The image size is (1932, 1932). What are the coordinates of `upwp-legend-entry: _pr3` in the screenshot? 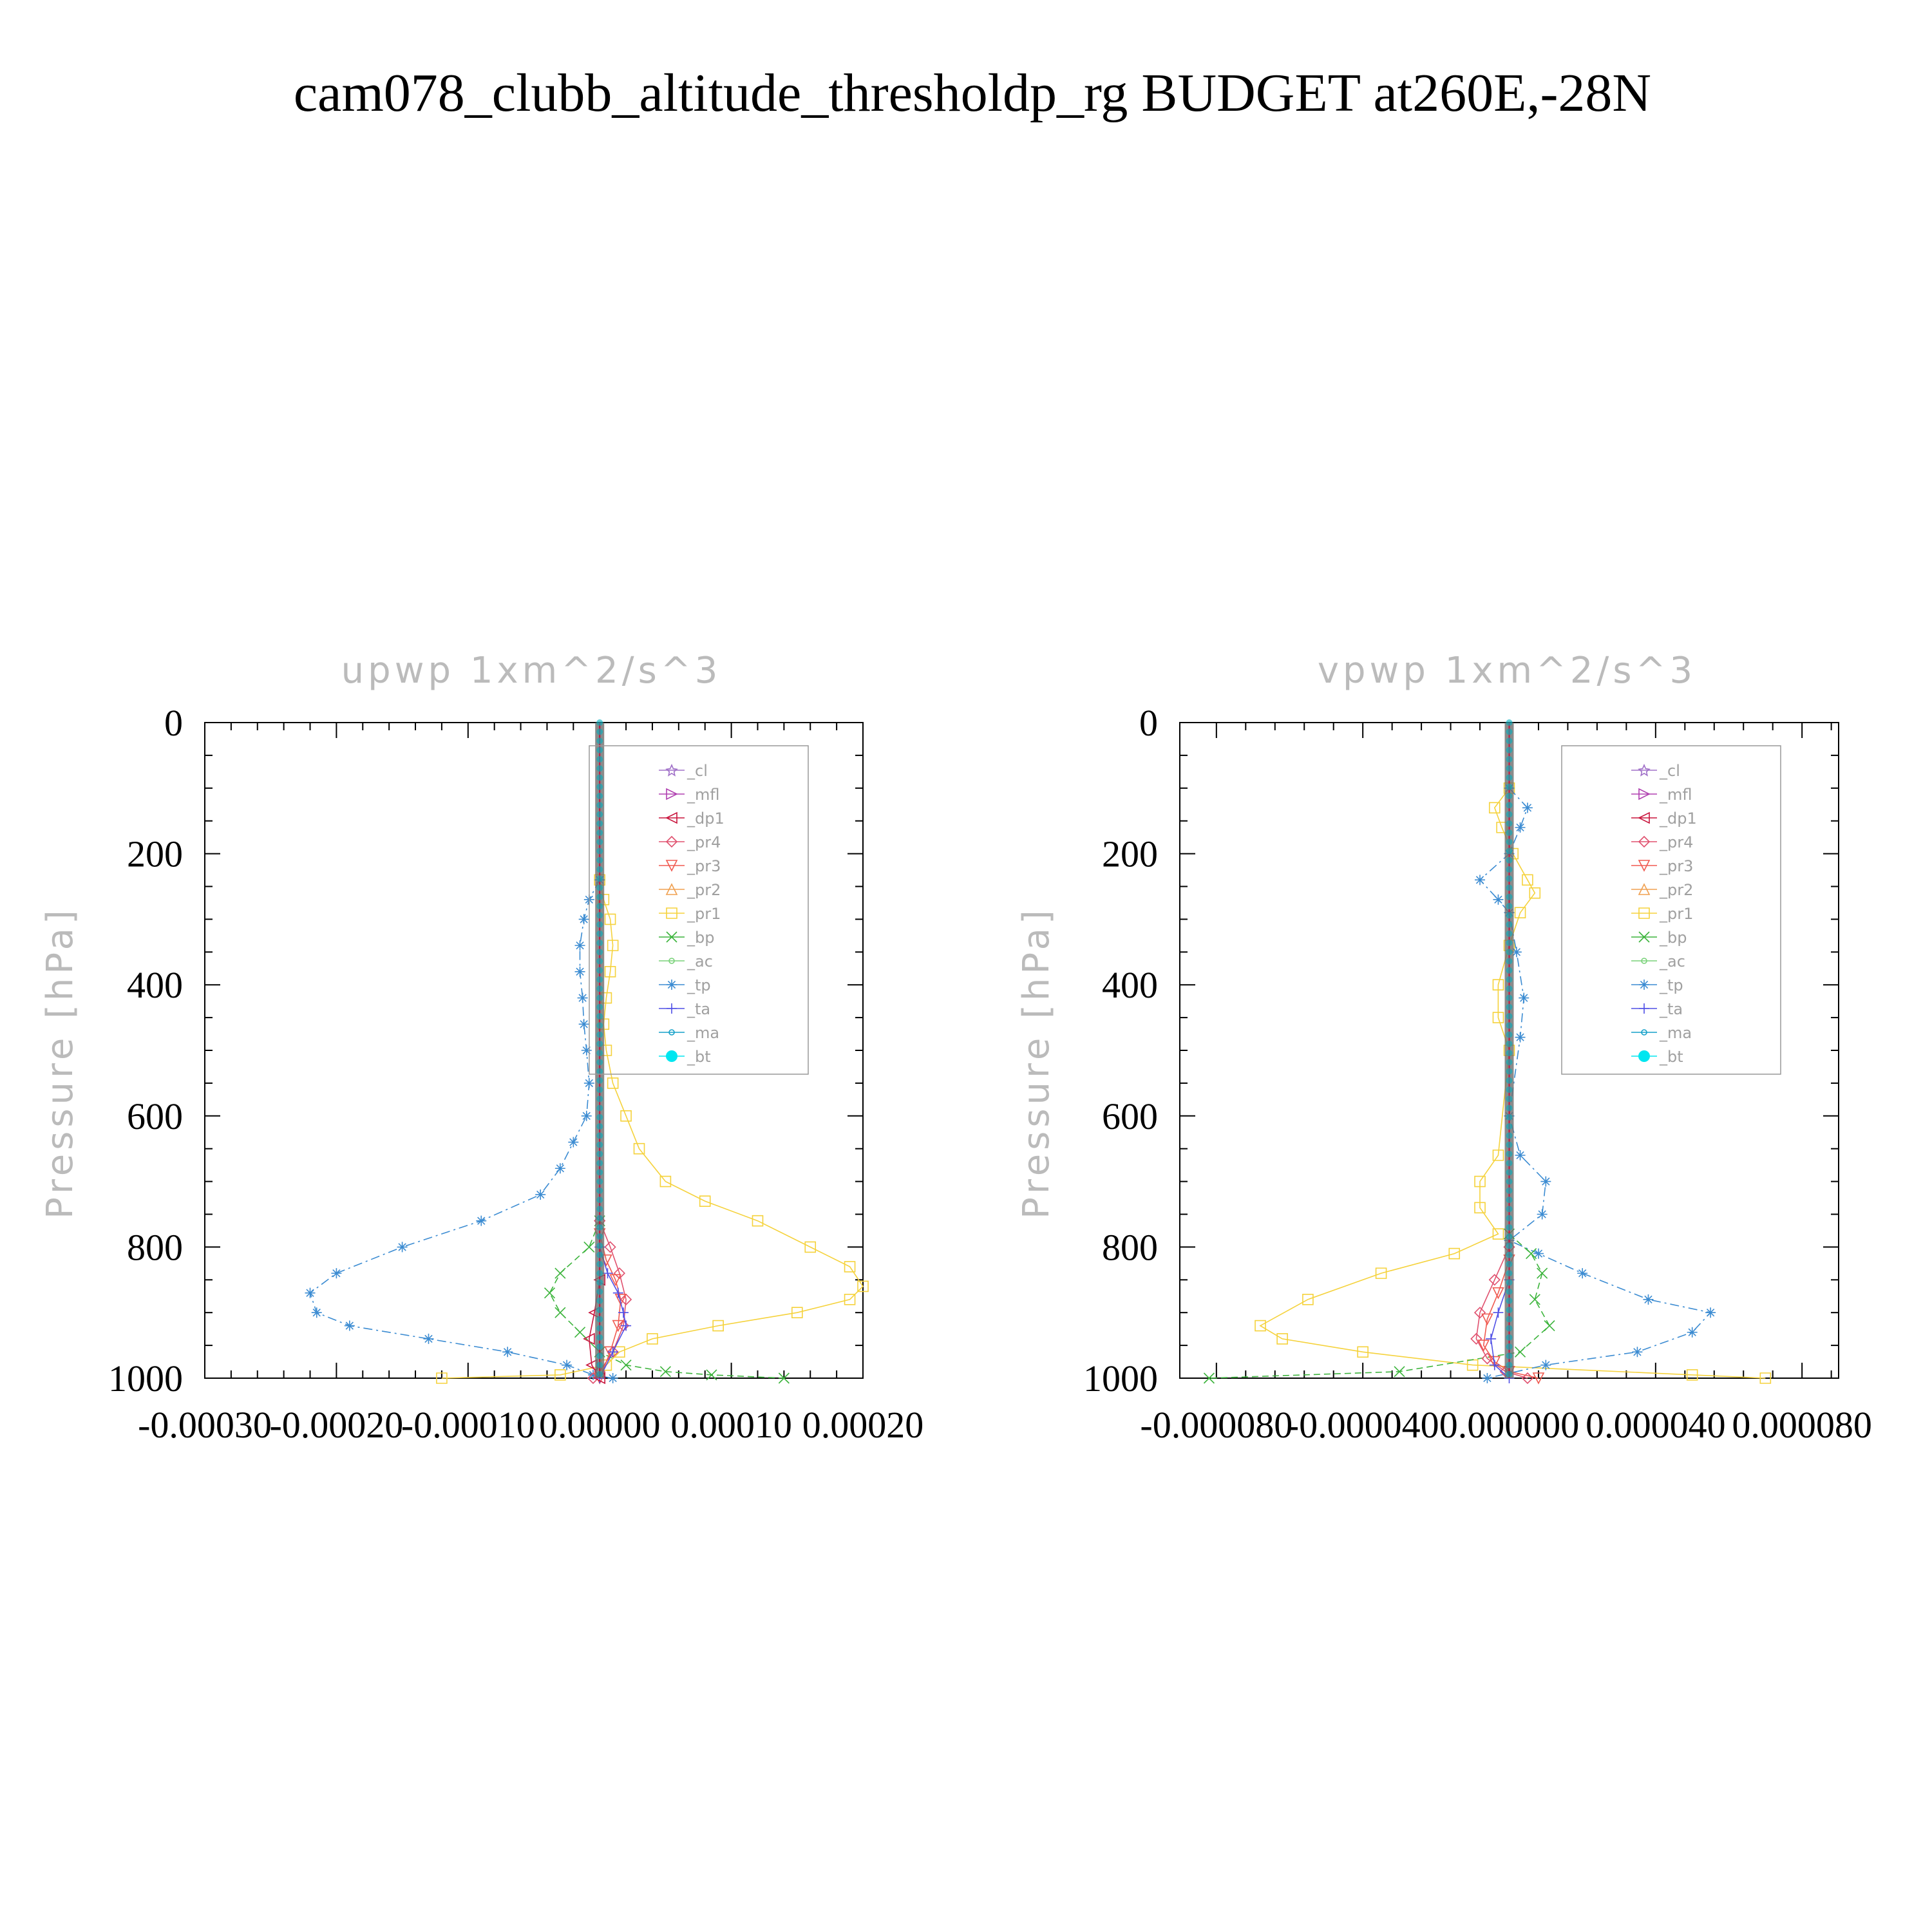 It's located at (690, 866).